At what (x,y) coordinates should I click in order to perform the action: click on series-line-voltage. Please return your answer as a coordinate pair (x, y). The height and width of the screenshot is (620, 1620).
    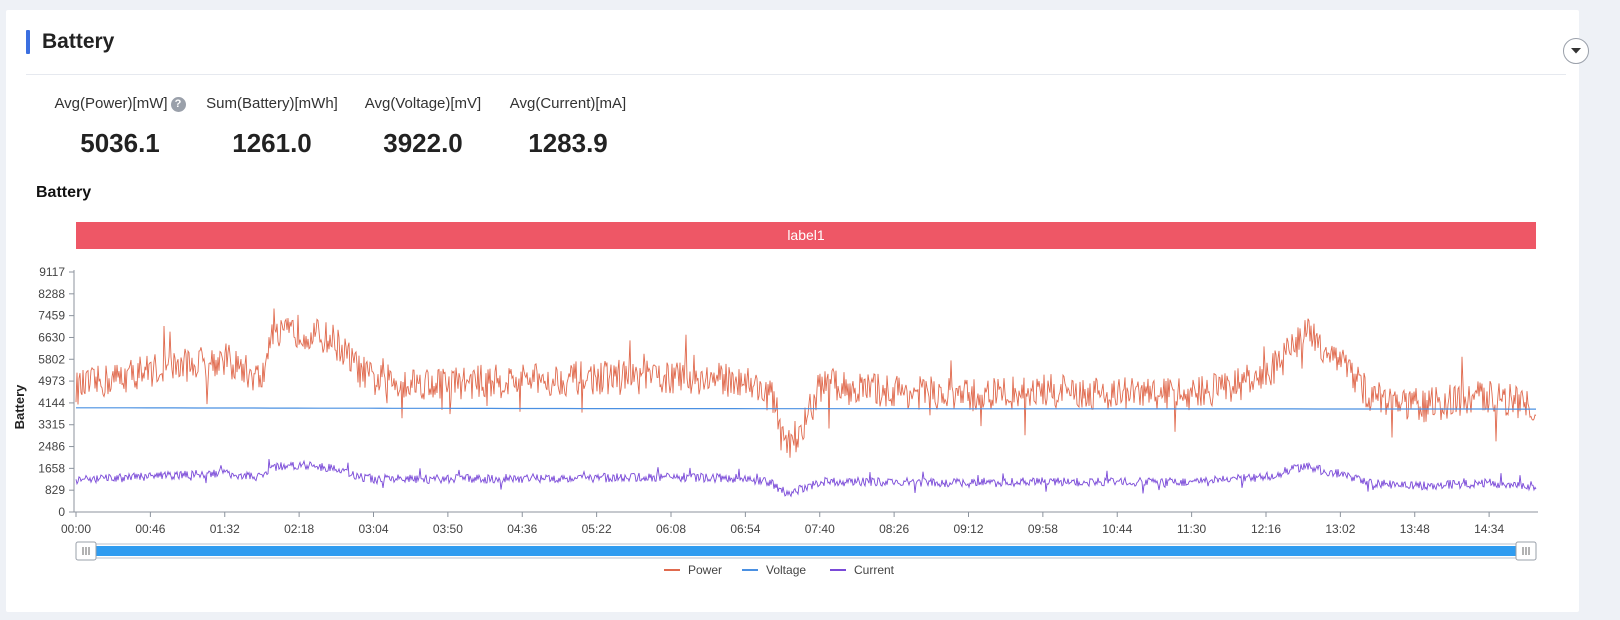
    Looking at the image, I should click on (806, 408).